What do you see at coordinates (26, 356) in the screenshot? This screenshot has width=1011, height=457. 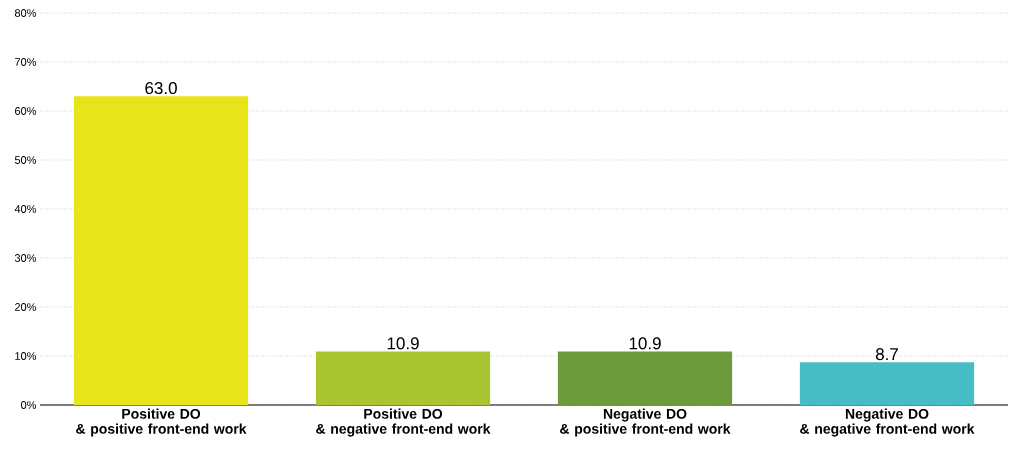 I see `y-tick-label: 10%` at bounding box center [26, 356].